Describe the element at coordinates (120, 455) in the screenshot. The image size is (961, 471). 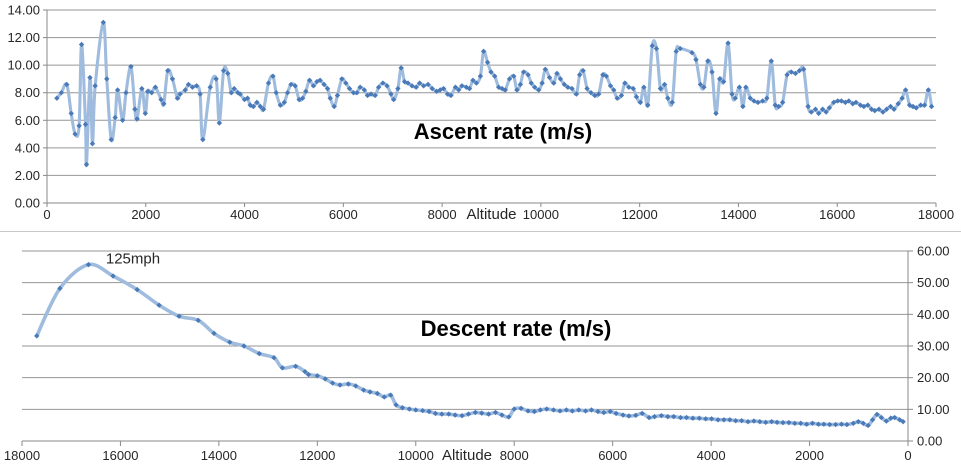
I see `x-tick-label: 16000` at that location.